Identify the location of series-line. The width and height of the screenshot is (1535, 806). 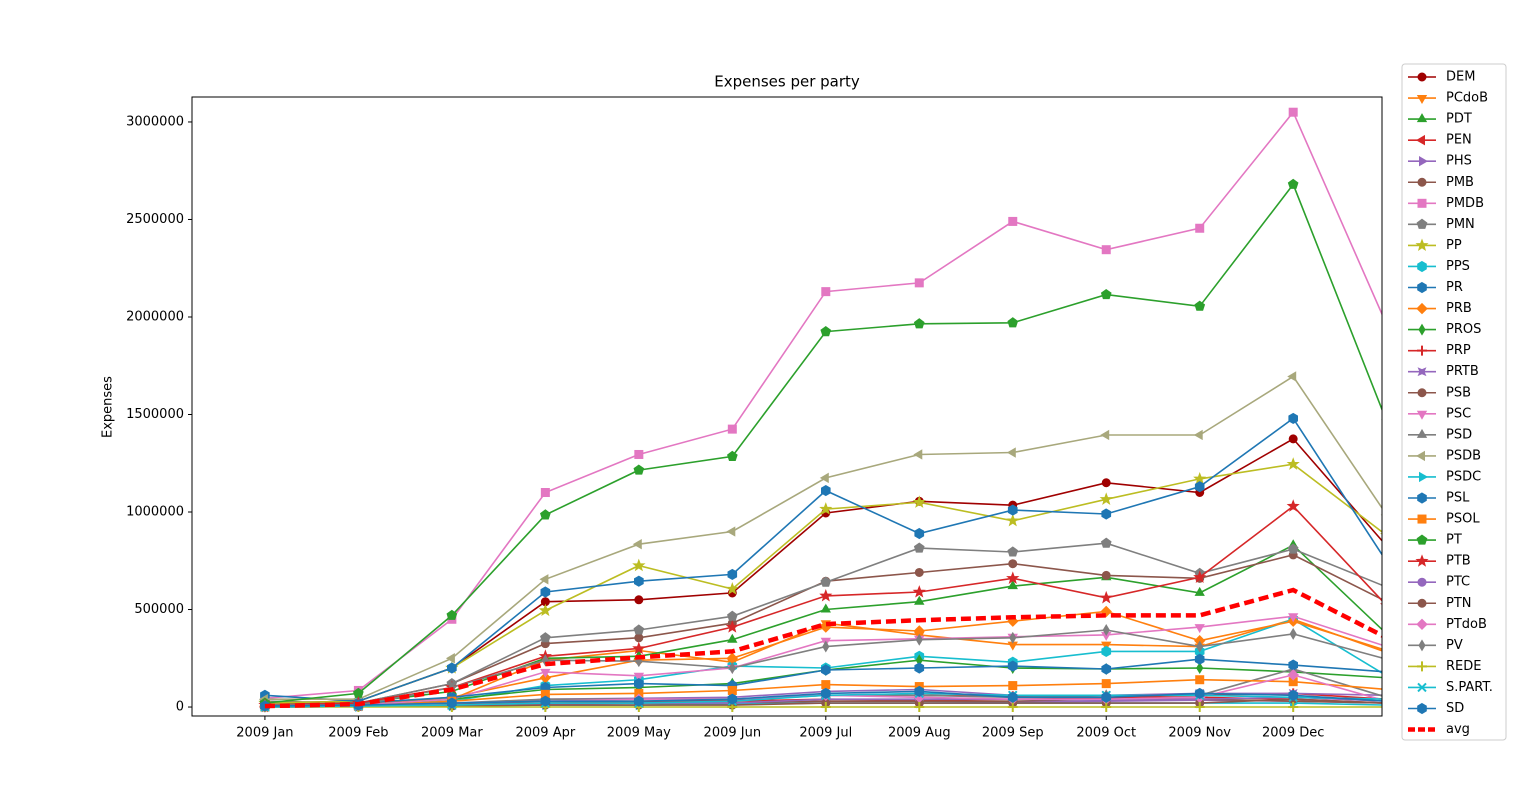
(823, 648).